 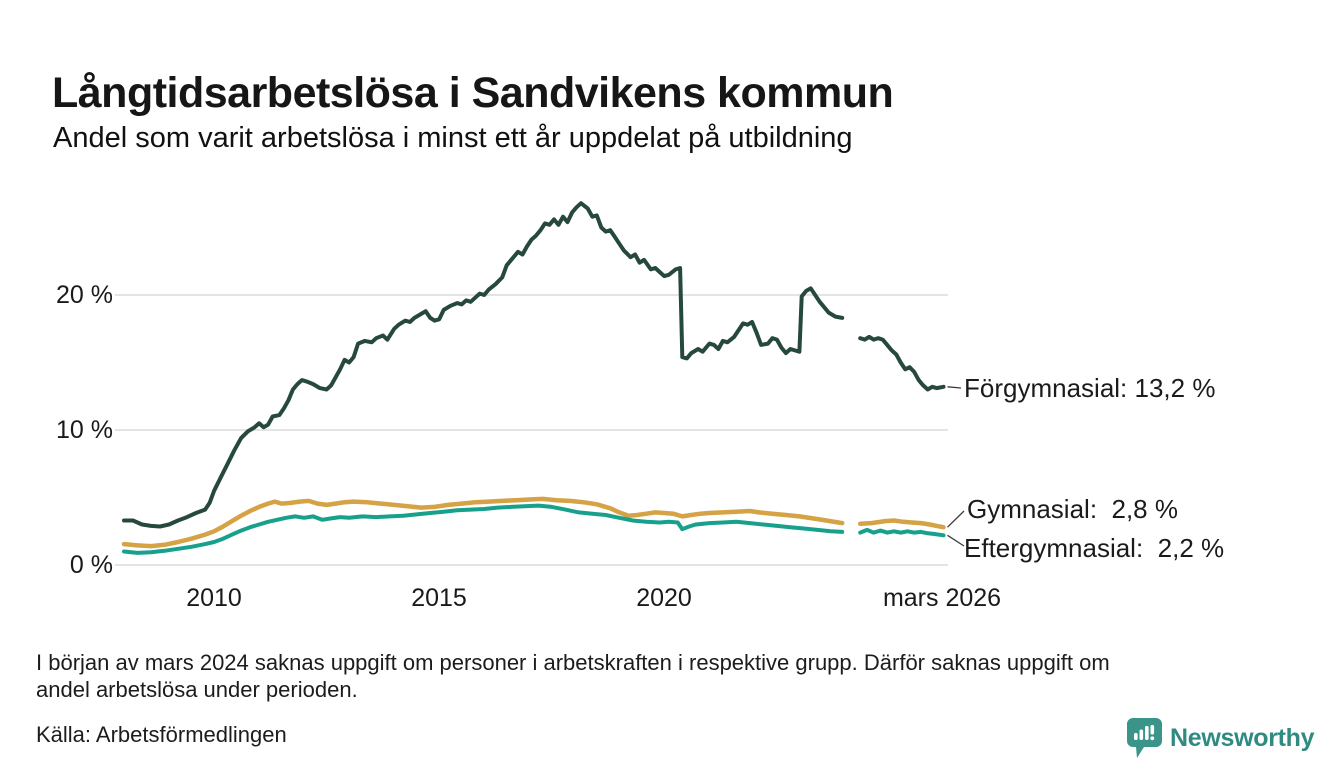 I want to click on y-axis-tick-0: 0 %, so click(x=91, y=565).